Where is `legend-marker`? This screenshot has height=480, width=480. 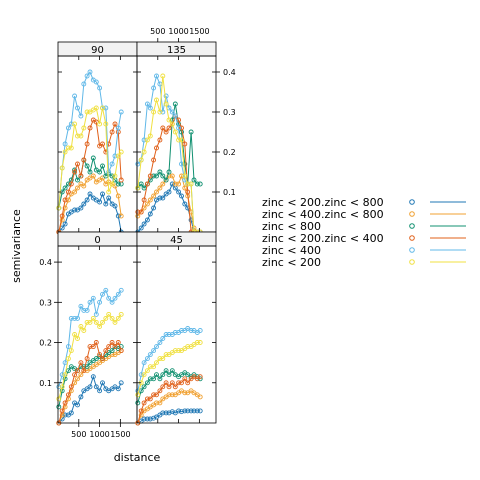
legend-marker is located at coordinates (412, 214).